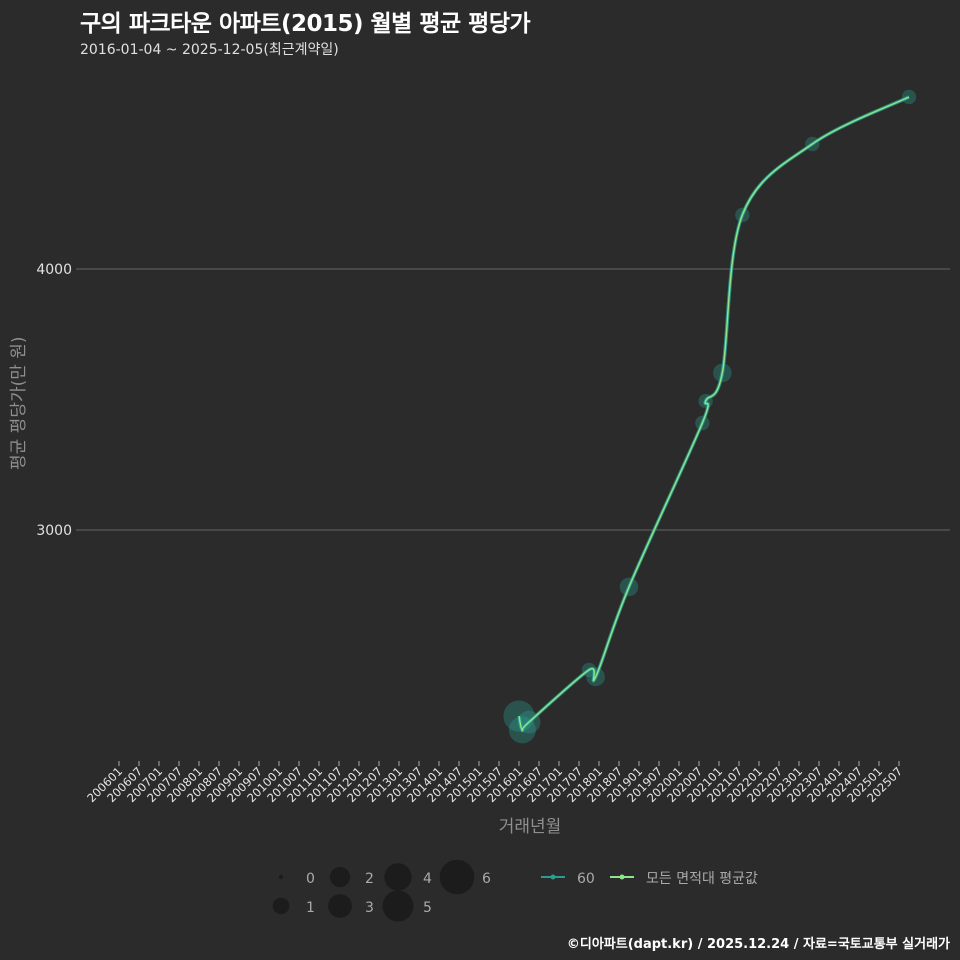  I want to click on chart-title: 구의 파크타운 아파트(2015) 월별 평균 평당가, so click(305, 24).